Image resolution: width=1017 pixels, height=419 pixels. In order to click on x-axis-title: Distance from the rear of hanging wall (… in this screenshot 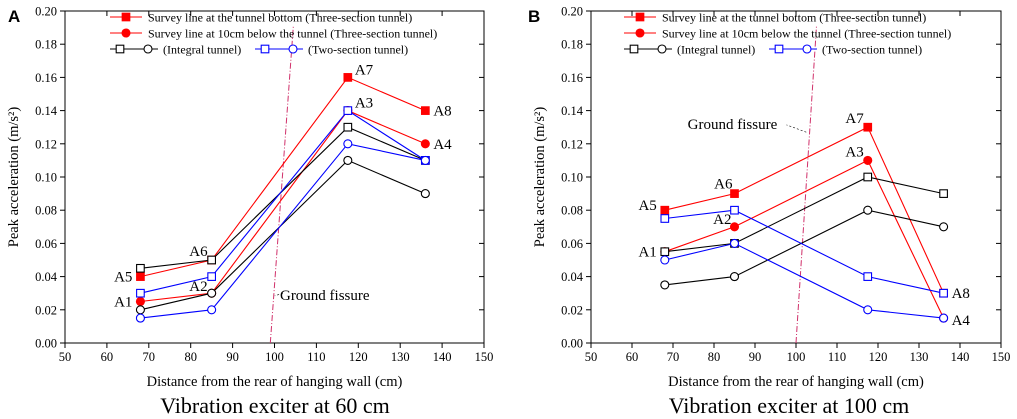, I will do `click(796, 382)`.